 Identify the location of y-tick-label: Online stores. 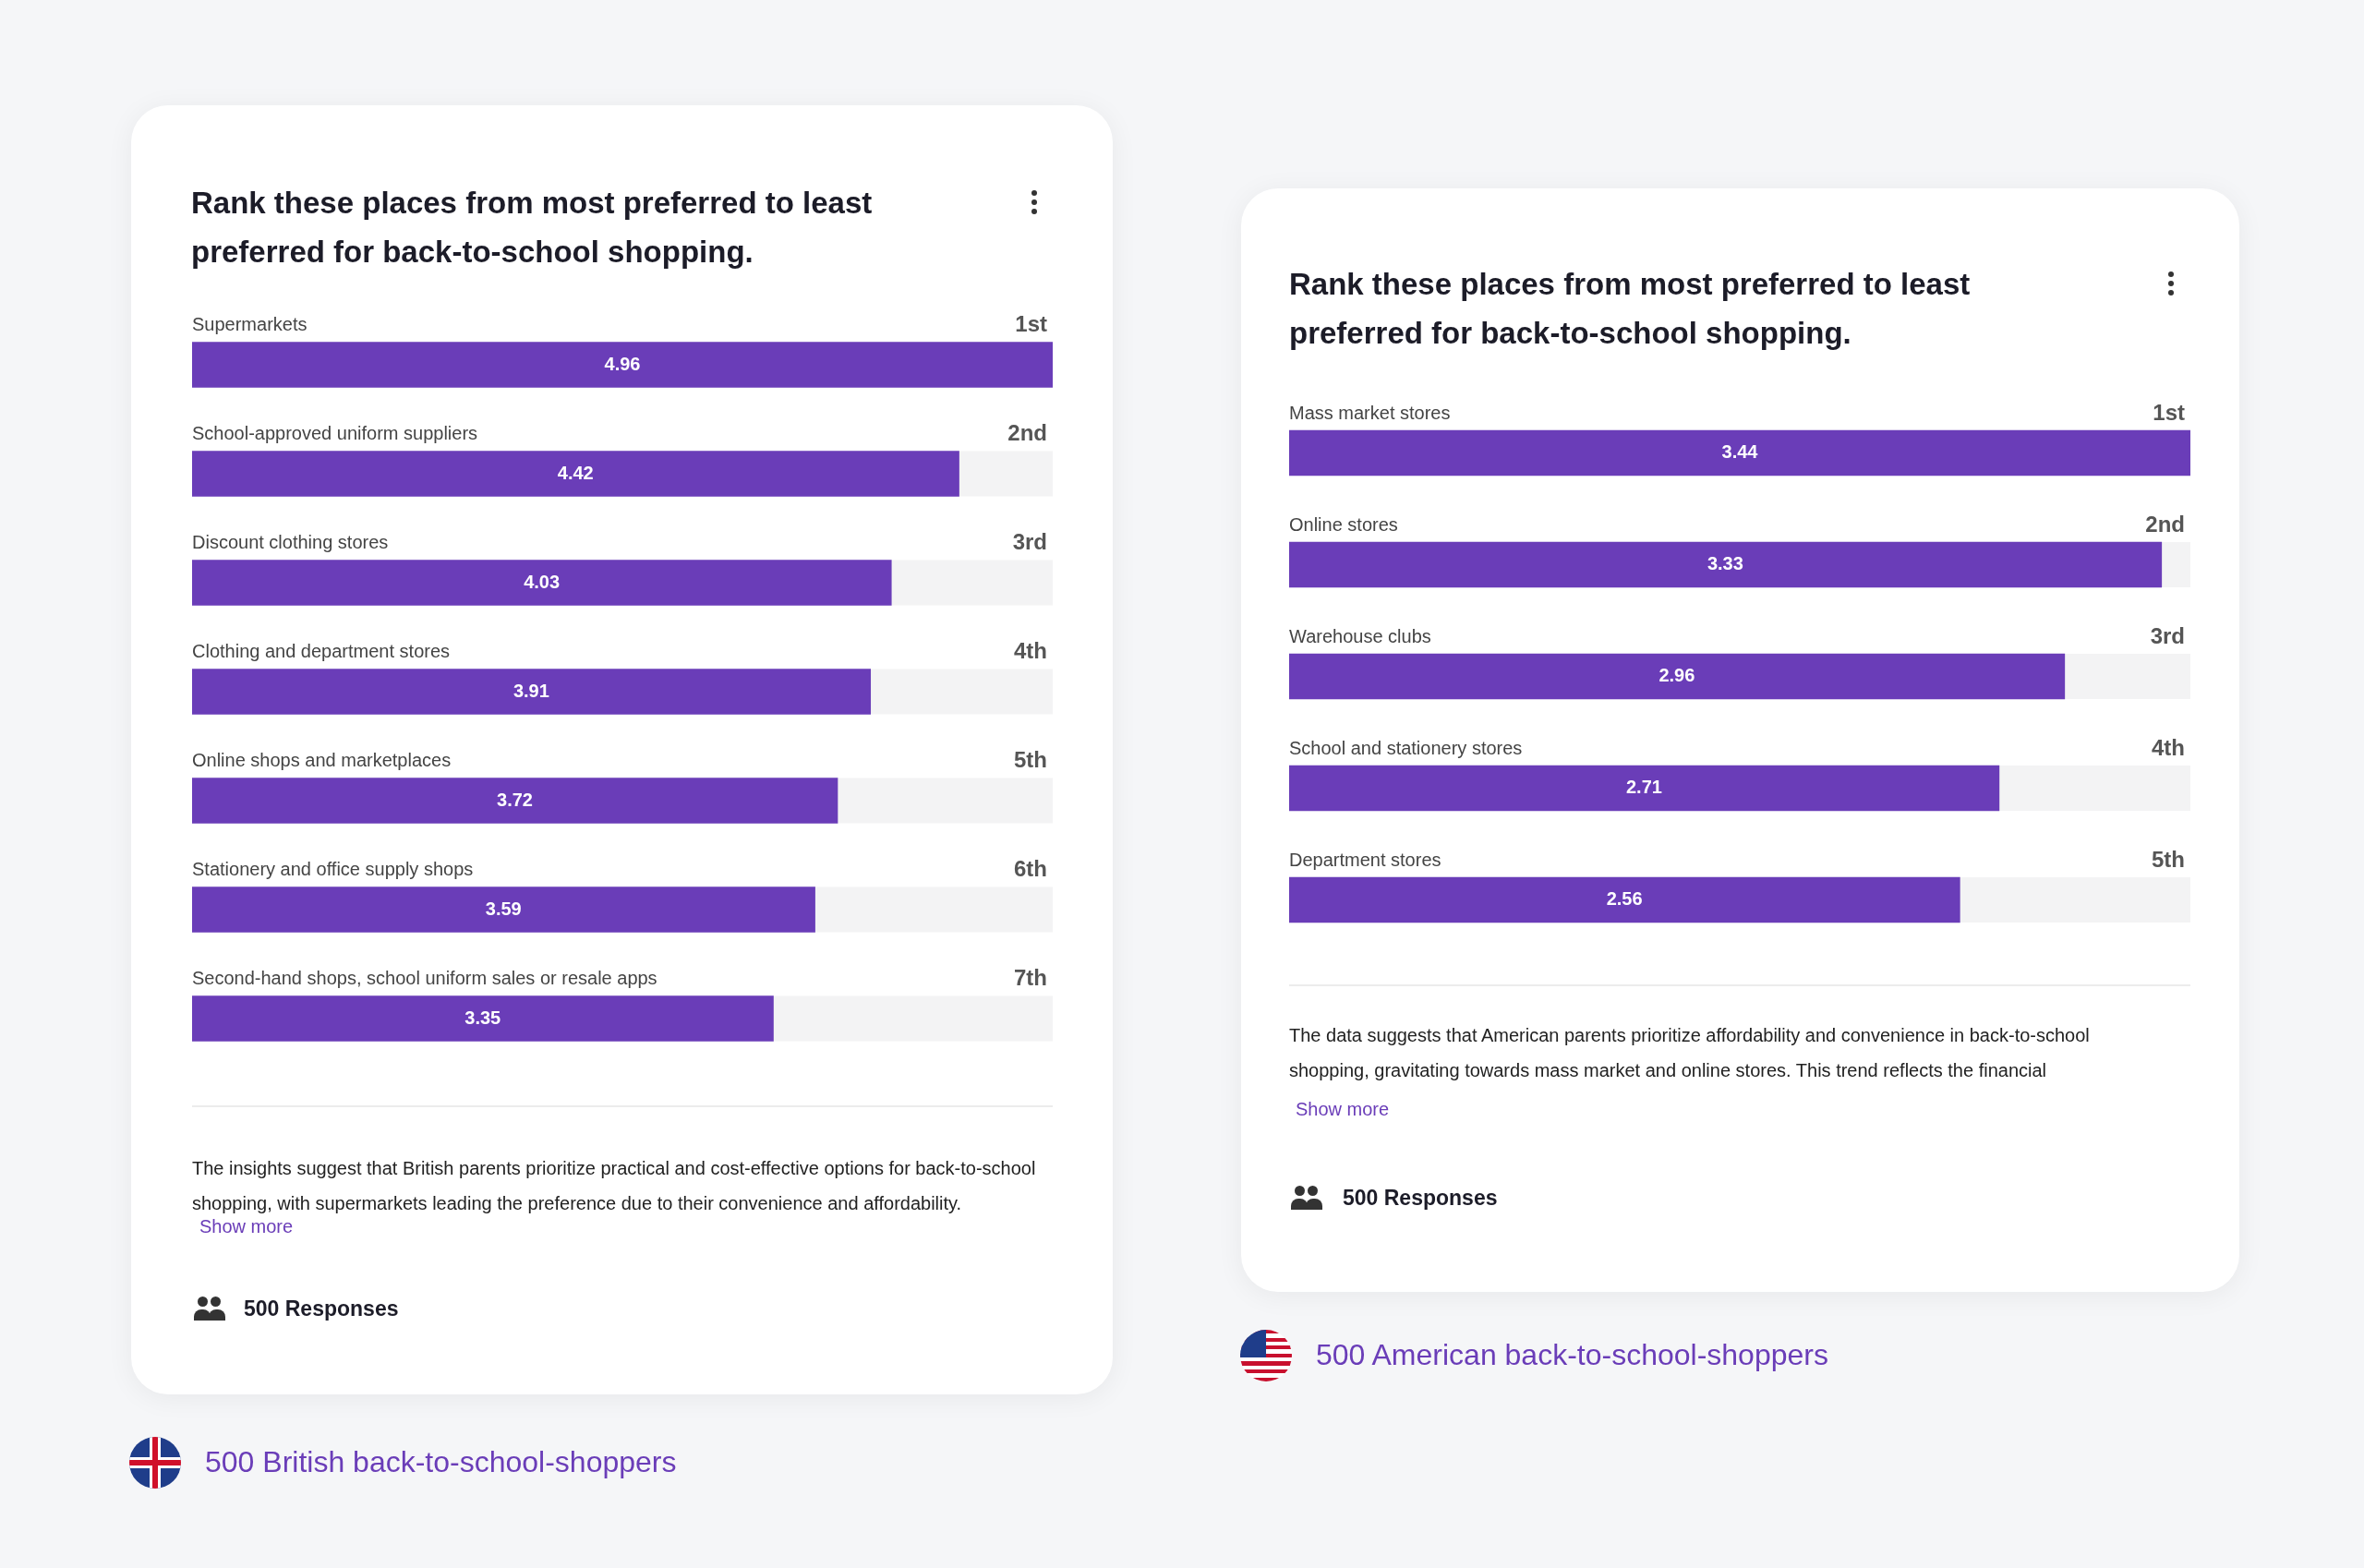
(1343, 524).